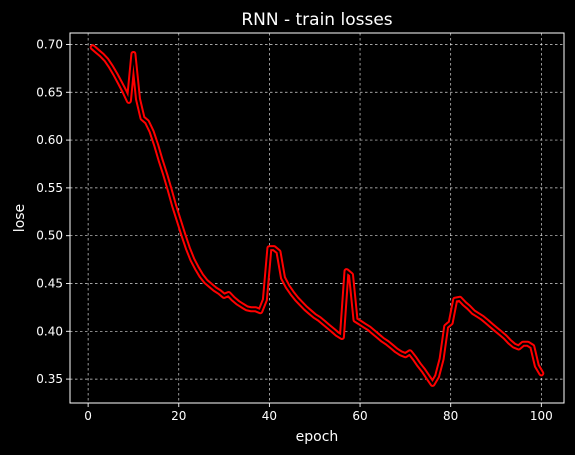 The height and width of the screenshot is (455, 575). What do you see at coordinates (49, 236) in the screenshot?
I see `y-tick-label: 0.50` at bounding box center [49, 236].